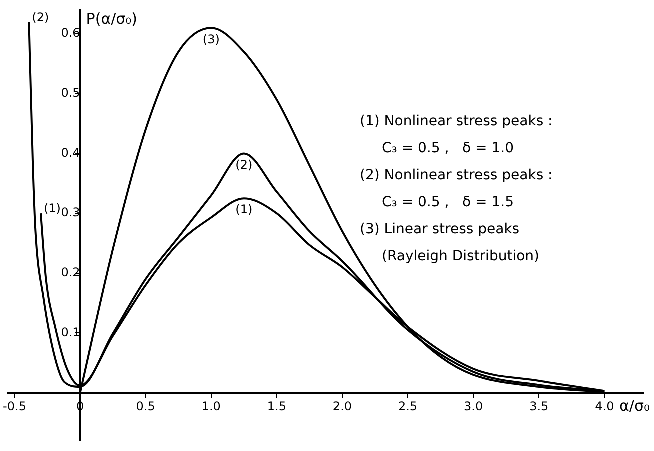  What do you see at coordinates (456, 176) in the screenshot?
I see `annotation: (2) Nonlinear stress peaks :` at bounding box center [456, 176].